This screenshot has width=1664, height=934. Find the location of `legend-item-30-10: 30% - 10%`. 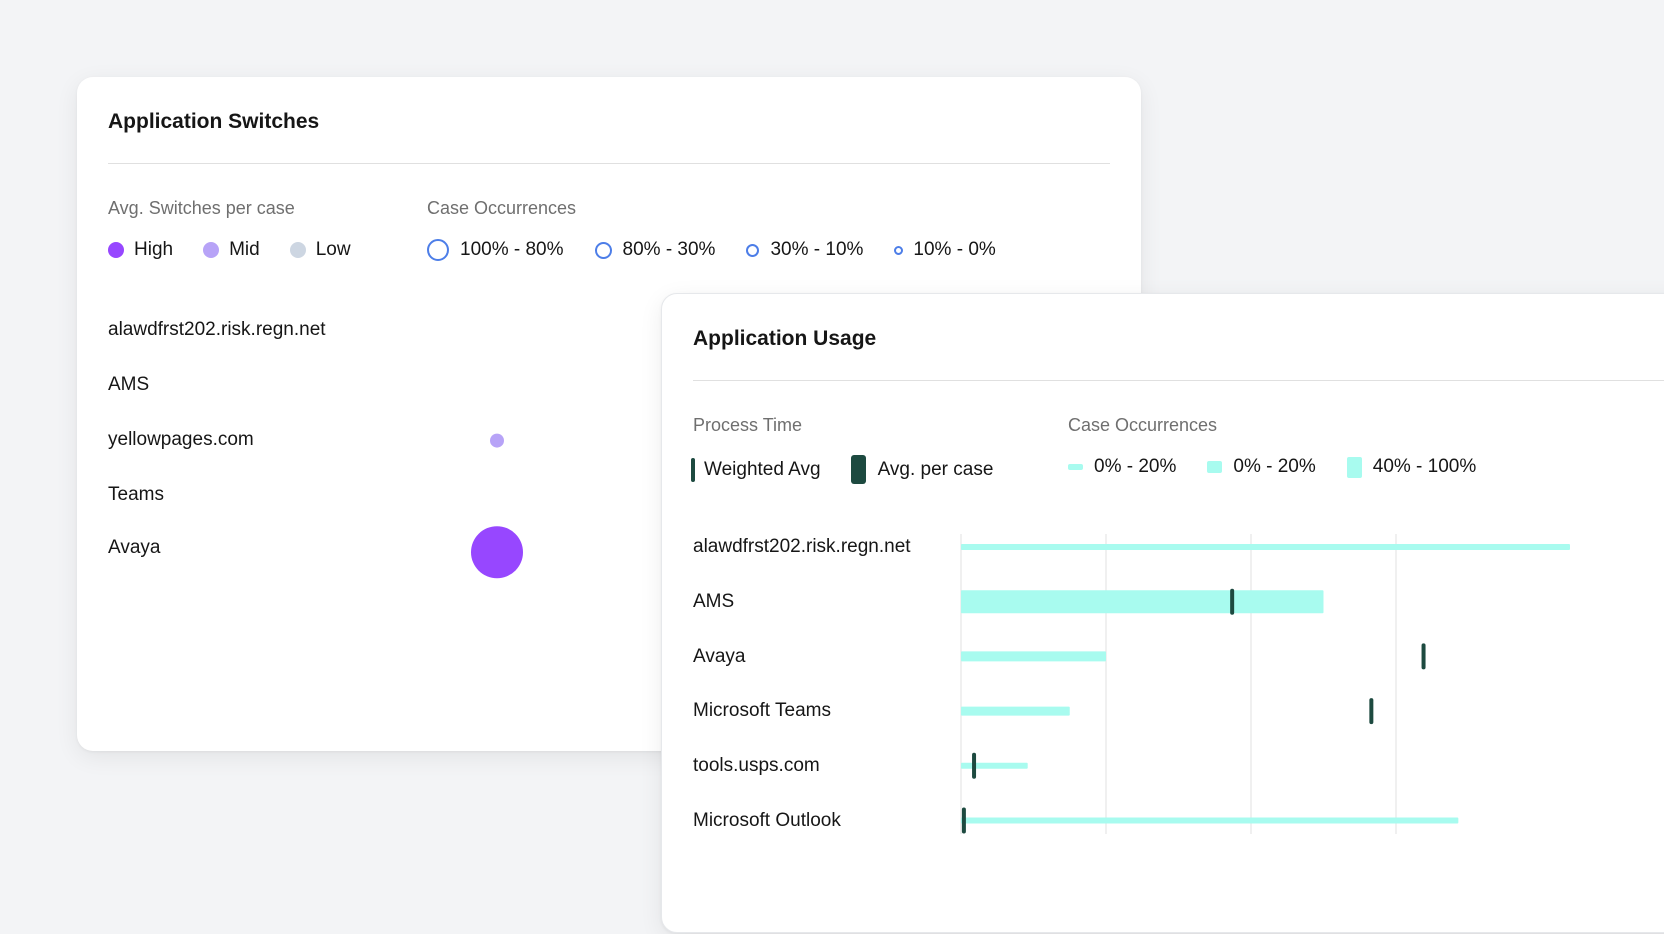

legend-item-30-10: 30% - 10% is located at coordinates (804, 250).